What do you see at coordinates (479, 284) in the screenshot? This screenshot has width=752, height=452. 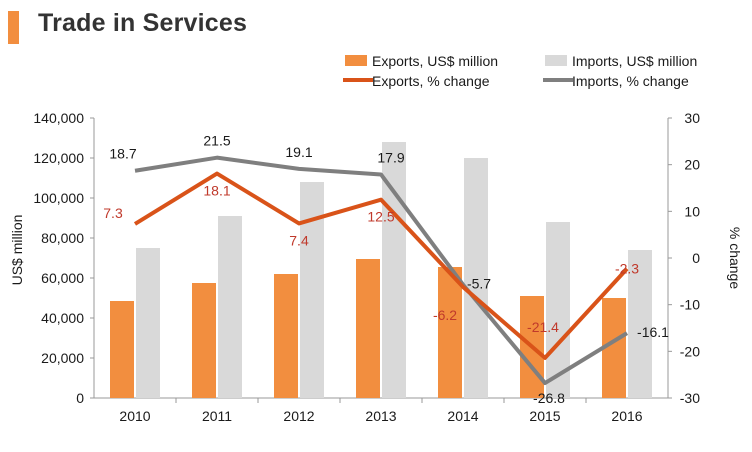 I see `imports-change-label: -5.7` at bounding box center [479, 284].